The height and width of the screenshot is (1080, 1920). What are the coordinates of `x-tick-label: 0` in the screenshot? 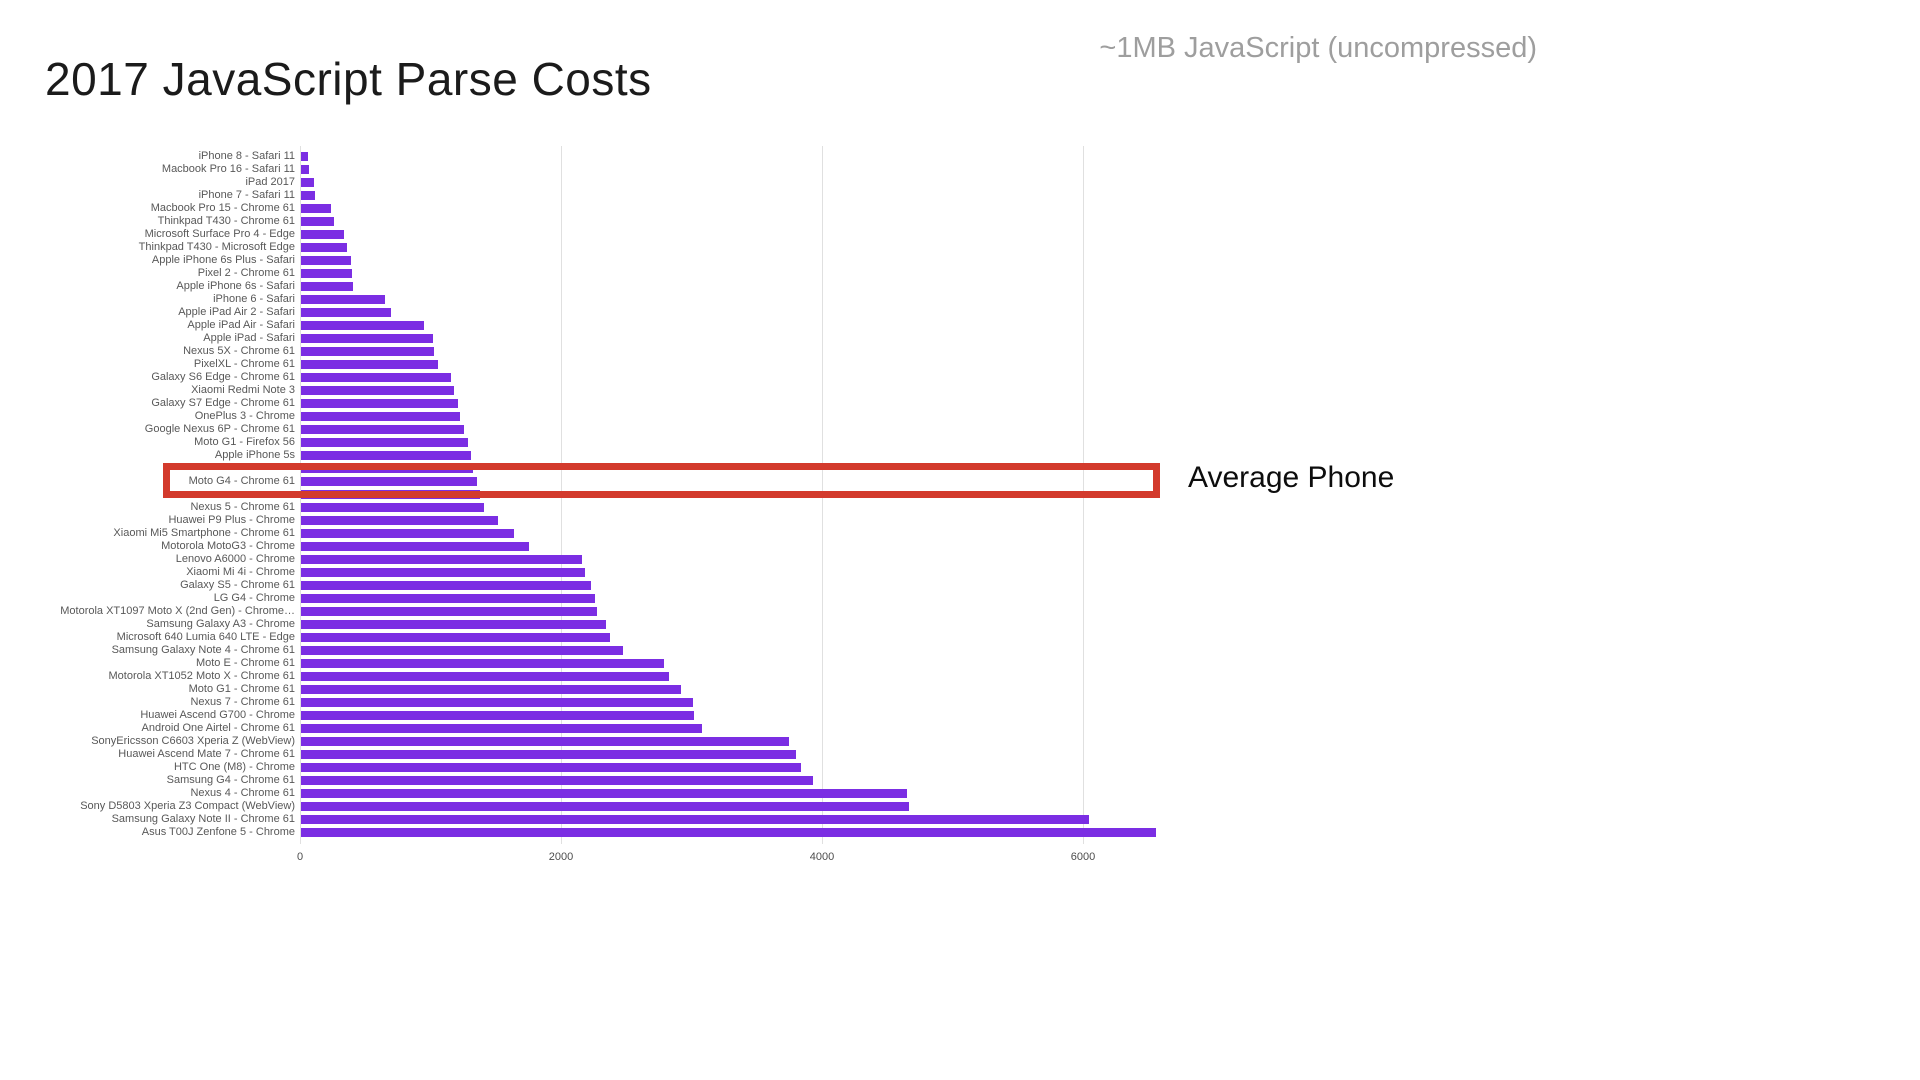 It's located at (300, 857).